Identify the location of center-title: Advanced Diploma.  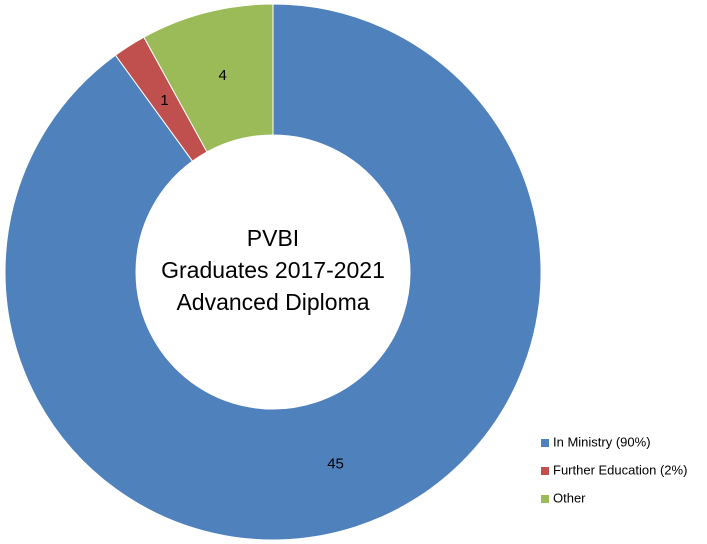
(272, 302).